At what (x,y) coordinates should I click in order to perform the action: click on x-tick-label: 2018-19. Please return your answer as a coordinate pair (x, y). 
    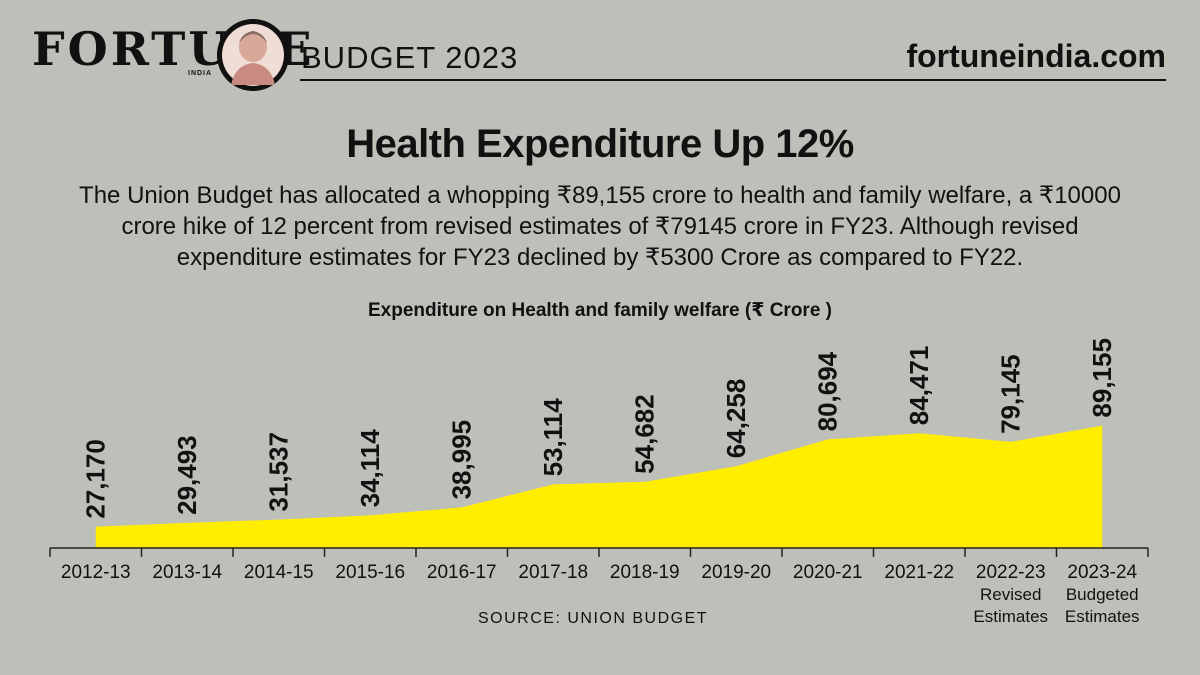
    Looking at the image, I should click on (645, 572).